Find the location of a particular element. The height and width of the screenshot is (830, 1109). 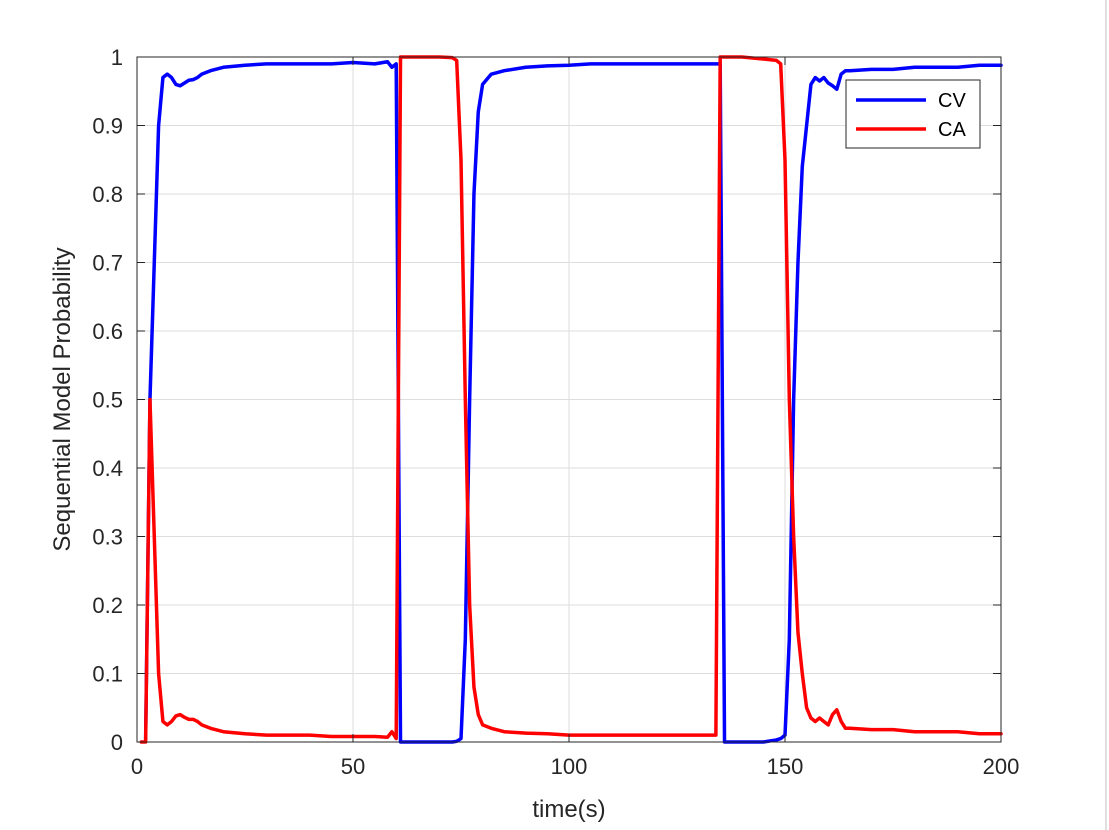

y-tick-labels: 0 0.1 0.2 0.3 0.4 0.5 0.6 0.7 0.8 0.9 1 is located at coordinates (107, 400).